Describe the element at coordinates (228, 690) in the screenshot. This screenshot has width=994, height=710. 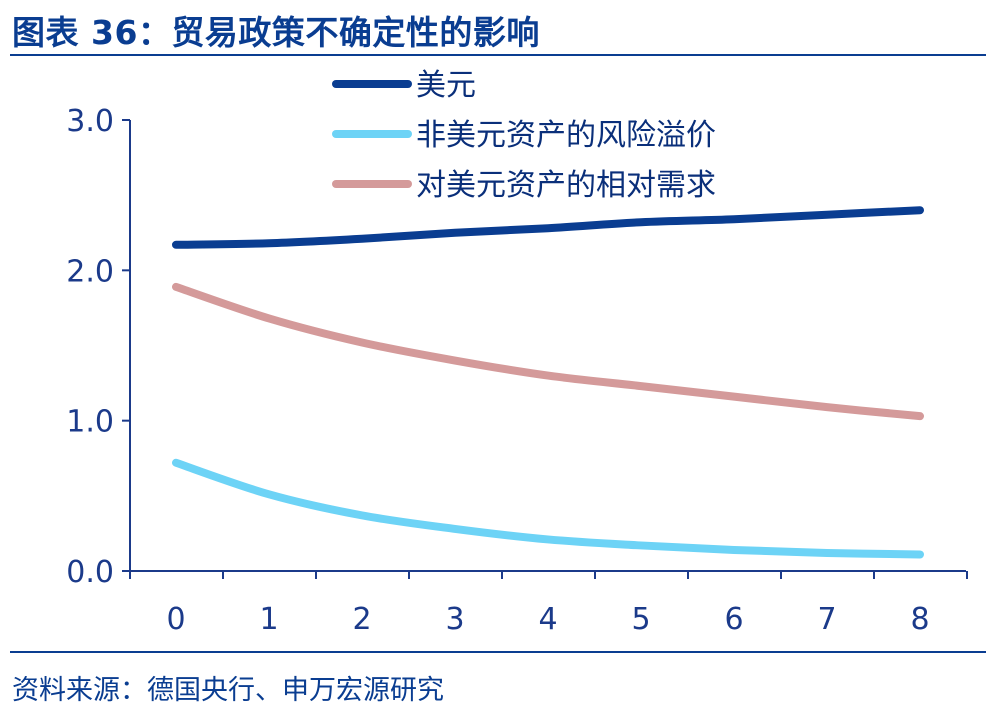
I see `source-note: 资料来源：德国央行、申万宏源研究` at that location.